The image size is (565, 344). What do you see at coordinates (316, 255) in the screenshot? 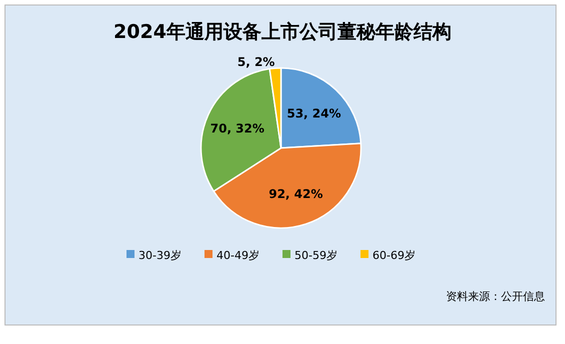
I see `legend-label: 50-59岁` at bounding box center [316, 255].